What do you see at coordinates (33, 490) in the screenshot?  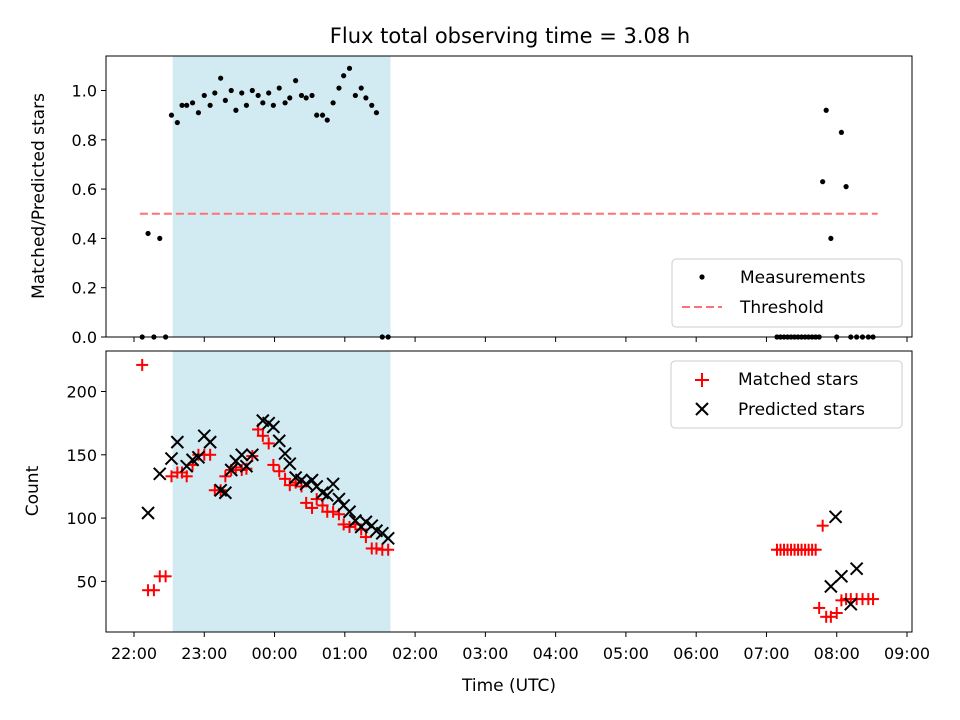 I see `bottom-y-axis-label: Count` at bounding box center [33, 490].